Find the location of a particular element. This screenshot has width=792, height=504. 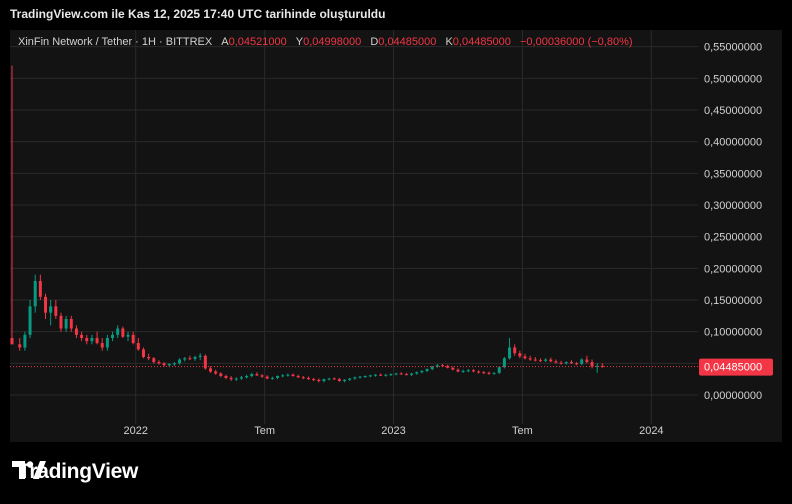

high-label: Y is located at coordinates (299, 42).